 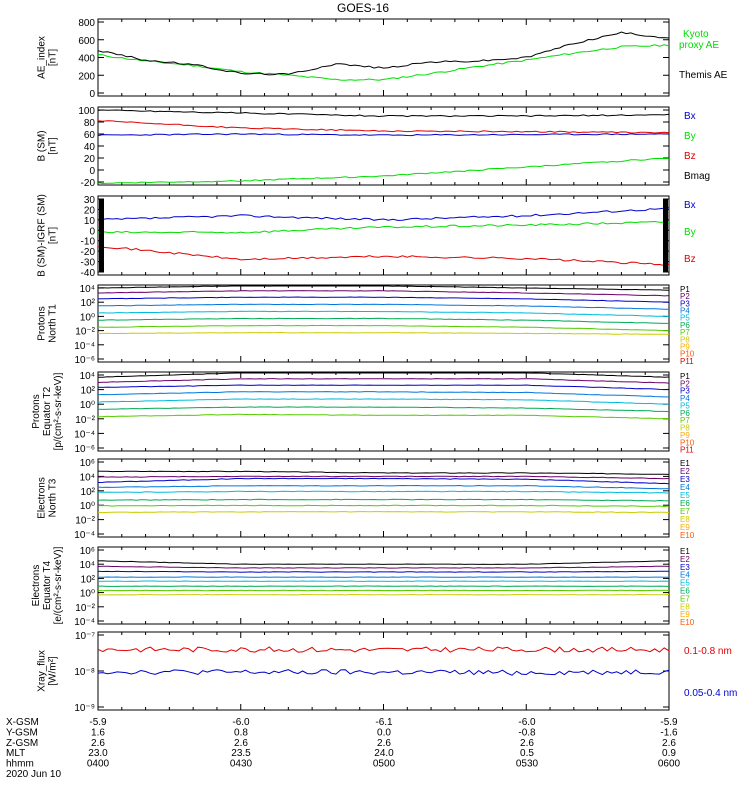 I want to click on series-line-E4, so click(x=383, y=487).